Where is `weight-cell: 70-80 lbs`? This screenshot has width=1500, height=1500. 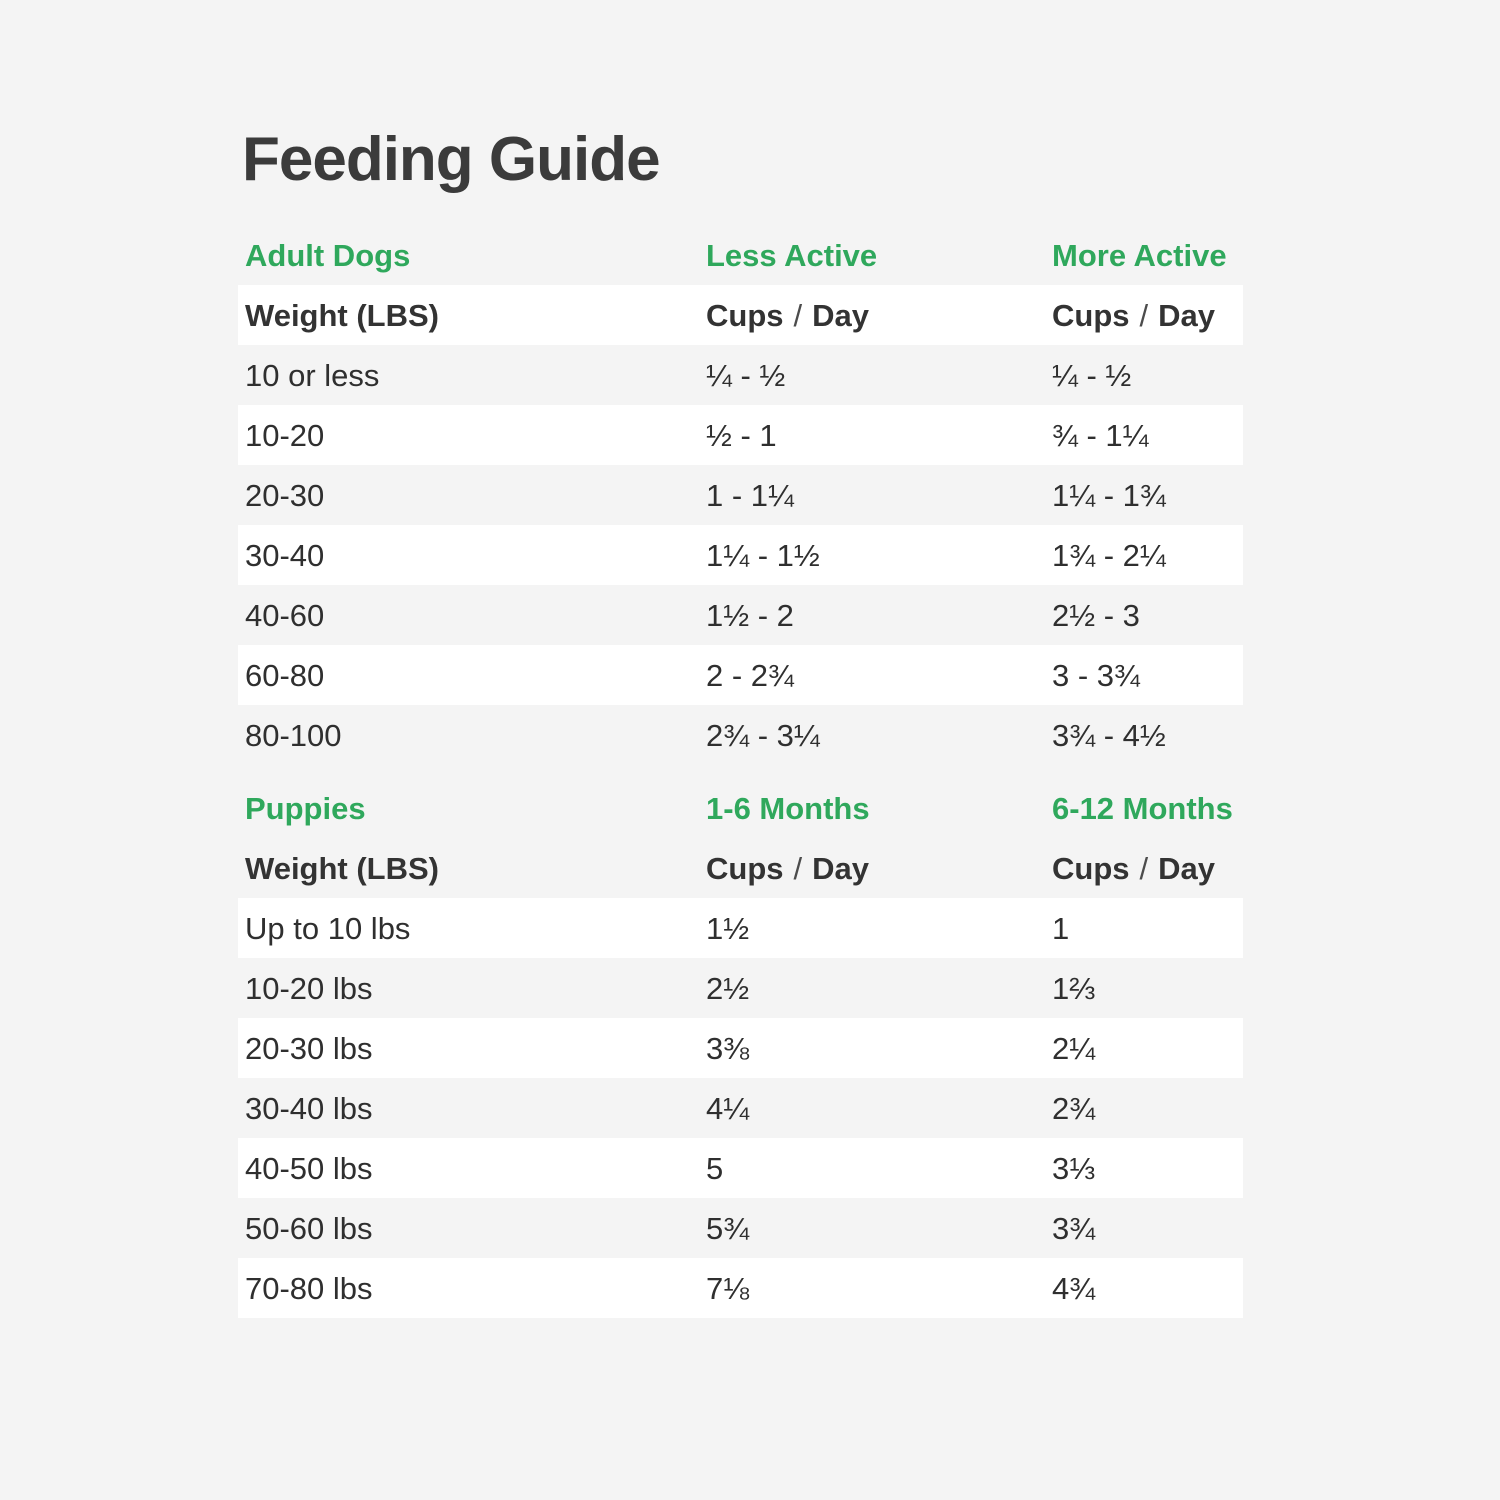
weight-cell: 70-80 lbs is located at coordinates (309, 1288).